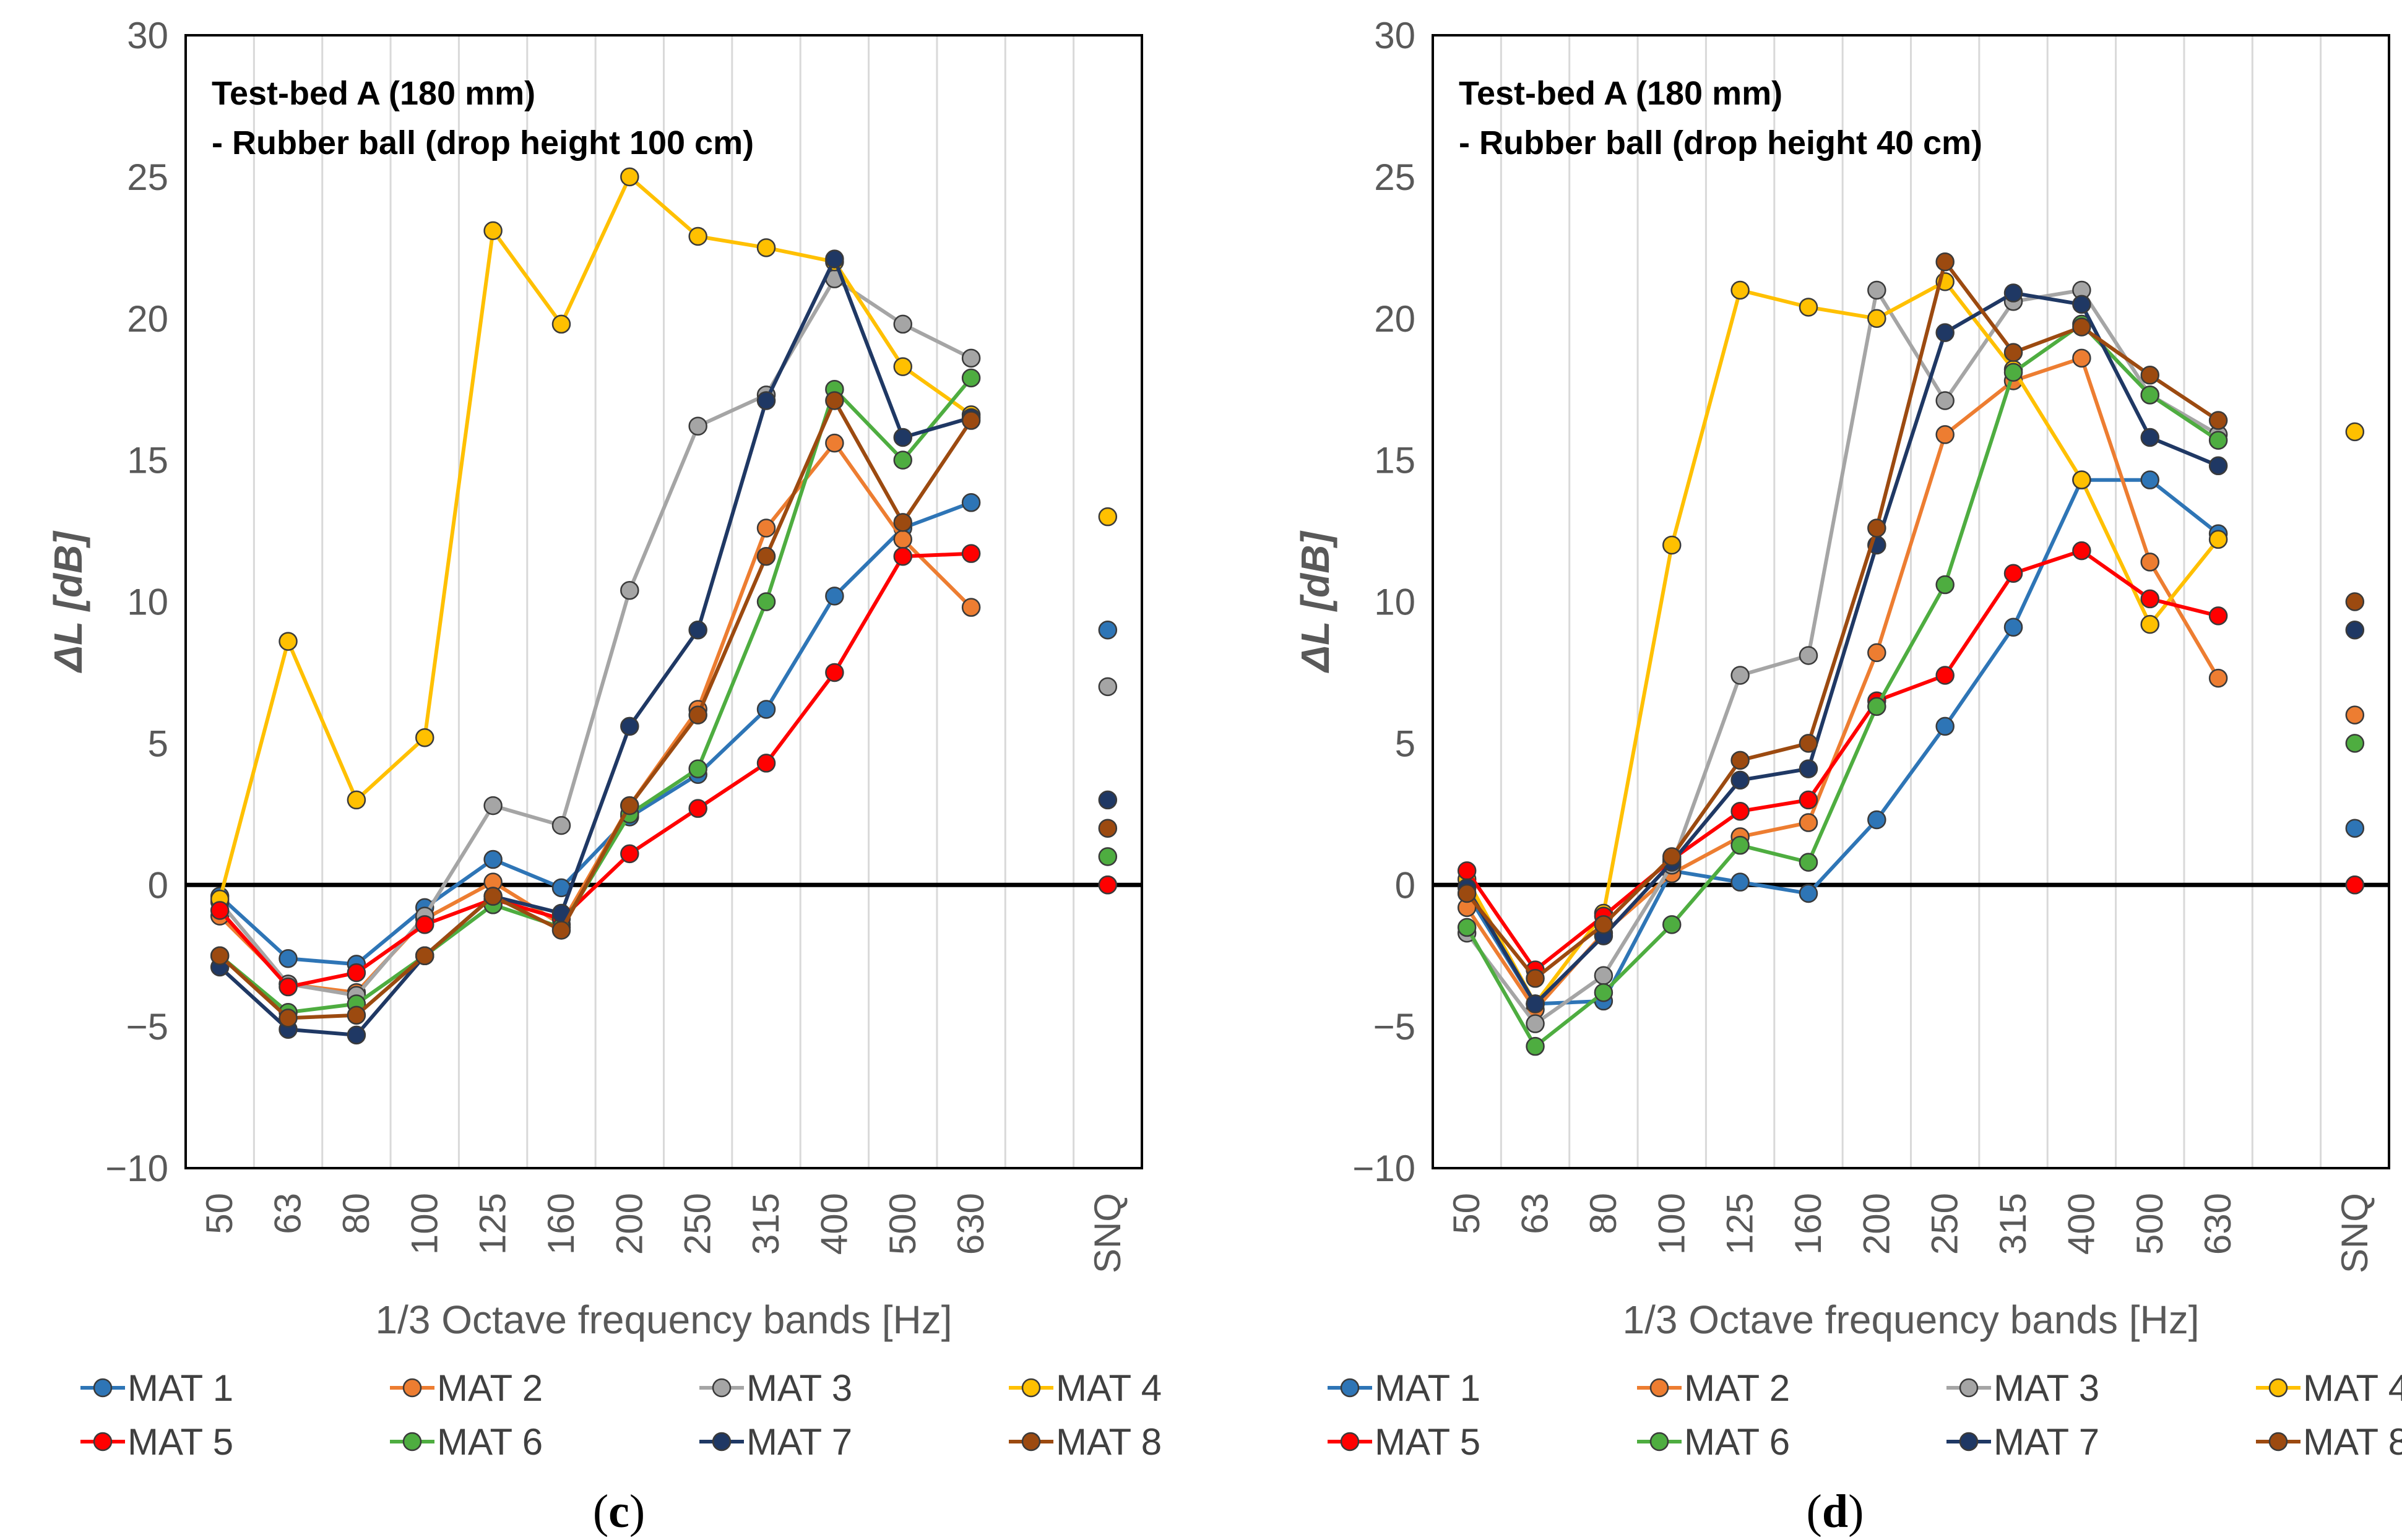  Describe the element at coordinates (1720, 143) in the screenshot. I see `annotation-line: - Rubber ball (drop height 40 cm)` at that location.